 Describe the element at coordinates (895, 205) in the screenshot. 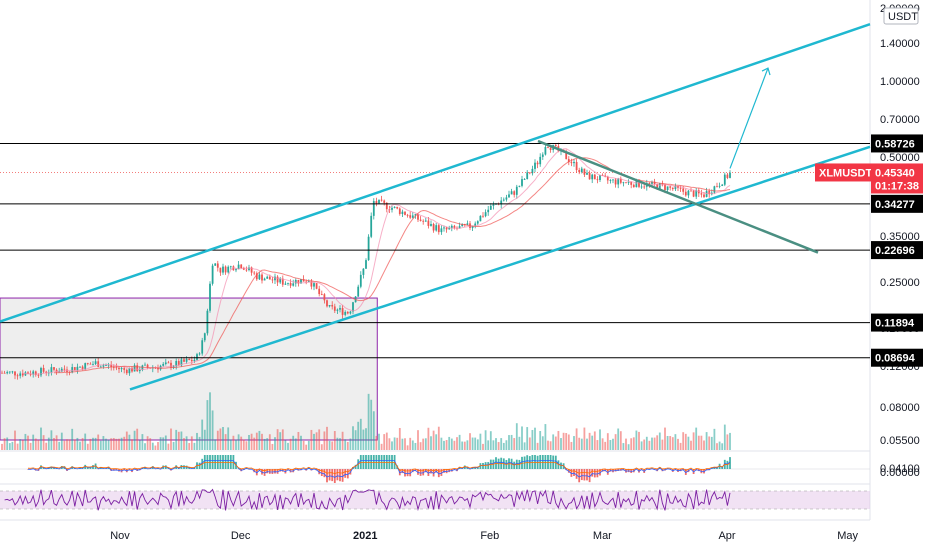

I see `level-label-text: 0.34277` at that location.